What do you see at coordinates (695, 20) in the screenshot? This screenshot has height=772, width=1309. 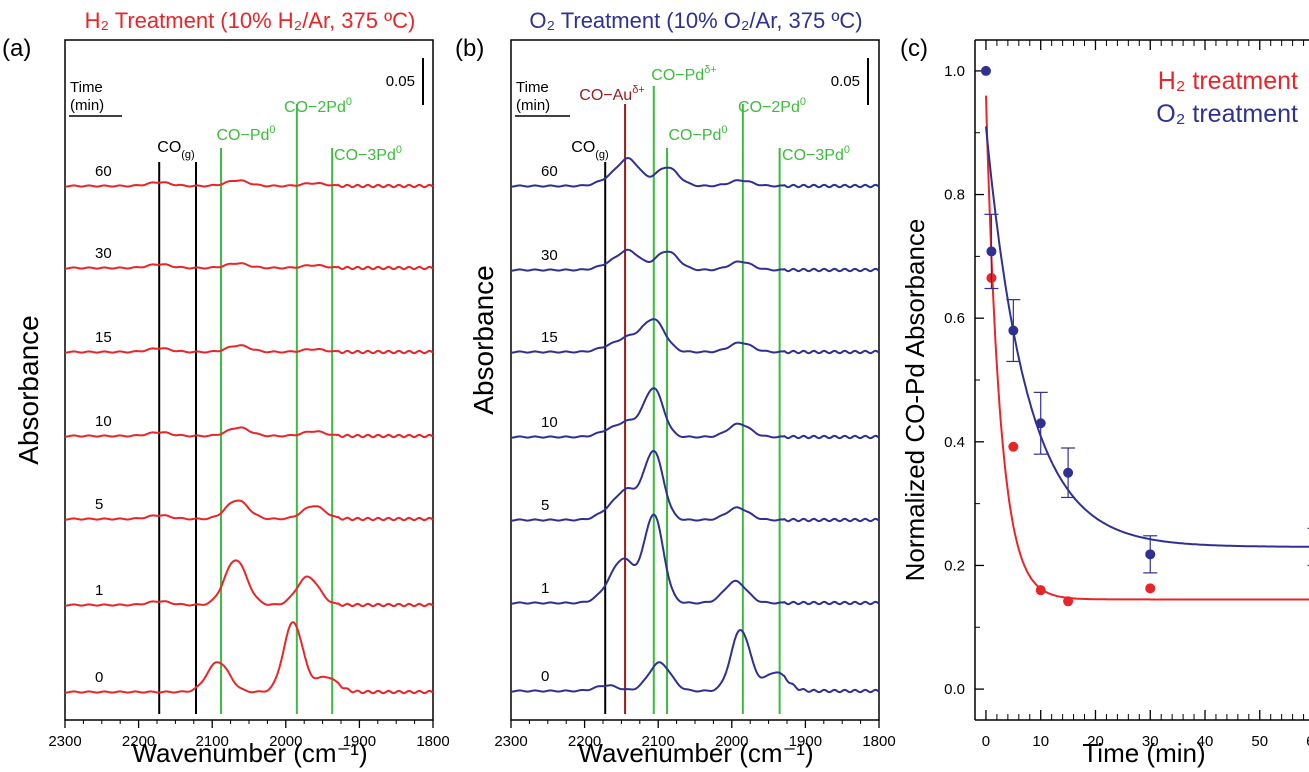 I see `panel-b-title: O₂ Treatment (10% O₂/Ar, 375 ºC)` at bounding box center [695, 20].